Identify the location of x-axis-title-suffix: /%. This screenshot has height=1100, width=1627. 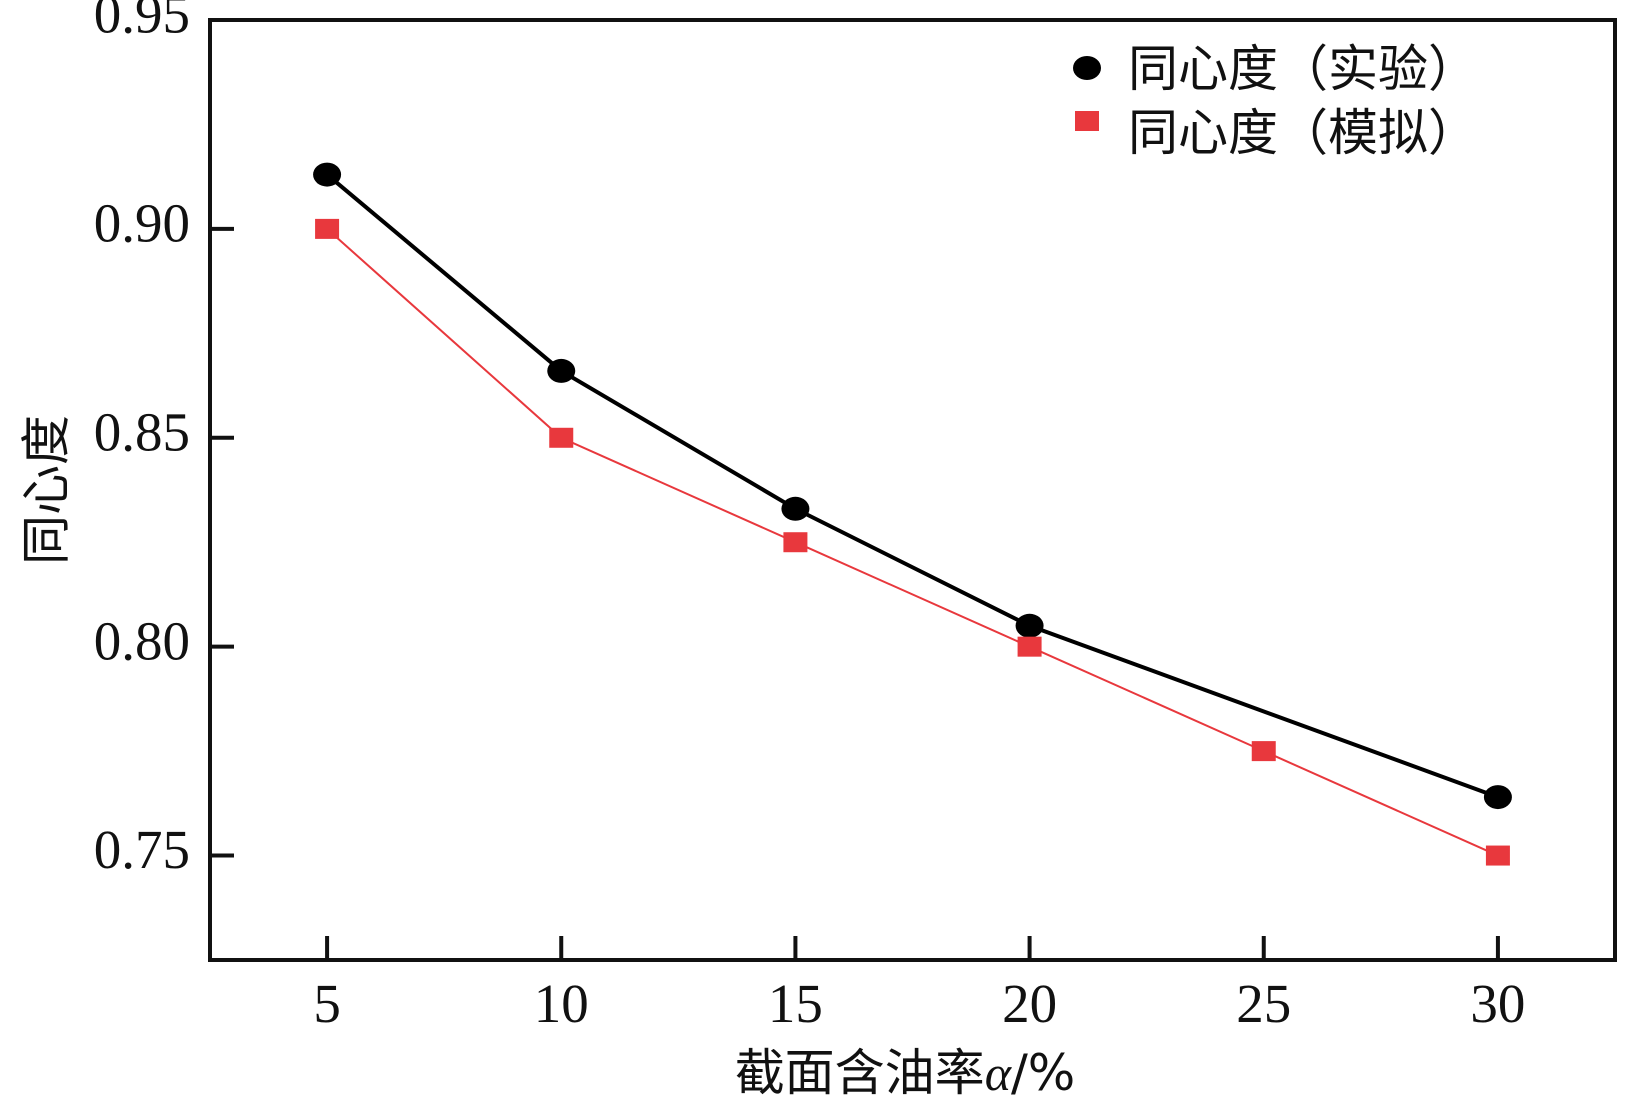
(1043, 1072).